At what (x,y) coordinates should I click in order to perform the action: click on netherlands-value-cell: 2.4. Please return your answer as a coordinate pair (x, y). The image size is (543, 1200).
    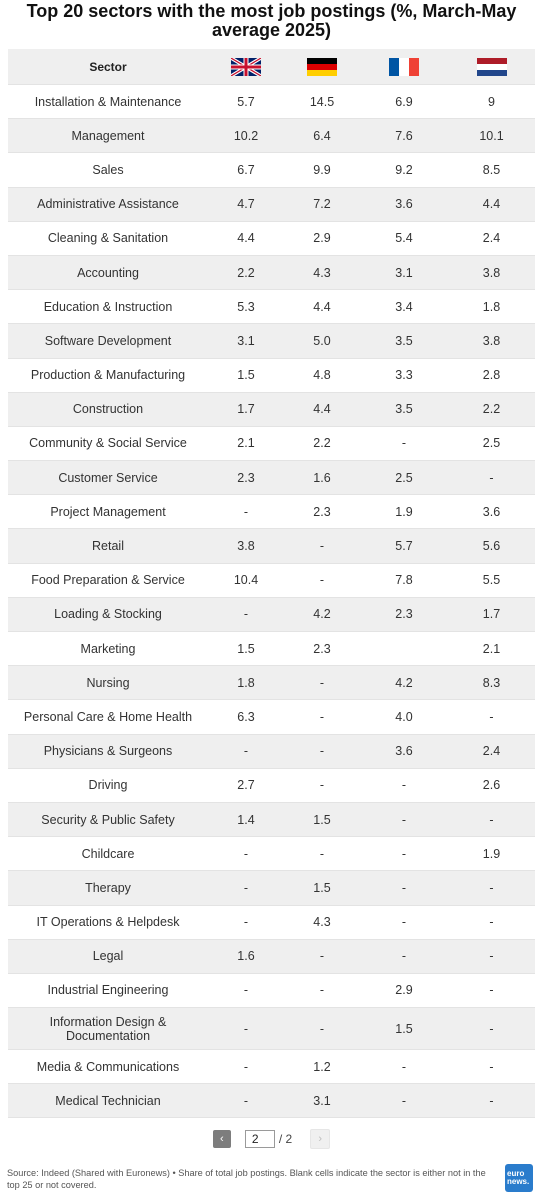
    Looking at the image, I should click on (491, 751).